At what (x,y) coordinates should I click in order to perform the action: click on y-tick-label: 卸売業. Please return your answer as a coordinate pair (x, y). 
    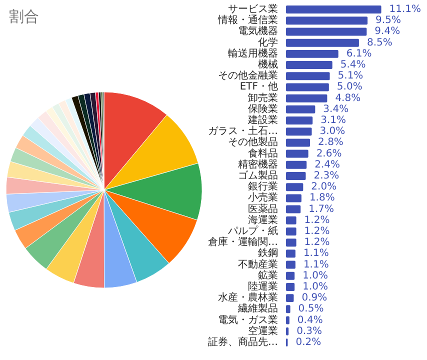
    Looking at the image, I should click on (263, 98).